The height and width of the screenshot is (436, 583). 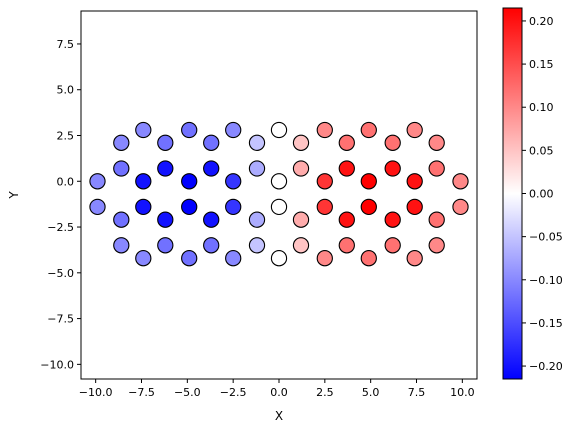 I want to click on colorbar-tick-label: 0.00, so click(x=541, y=194).